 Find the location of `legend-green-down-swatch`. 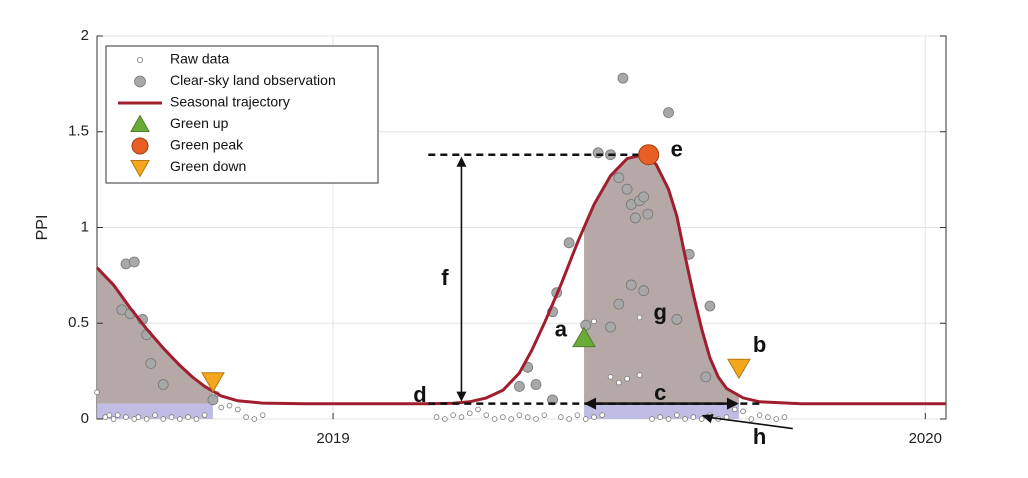

legend-green-down-swatch is located at coordinates (140, 169).